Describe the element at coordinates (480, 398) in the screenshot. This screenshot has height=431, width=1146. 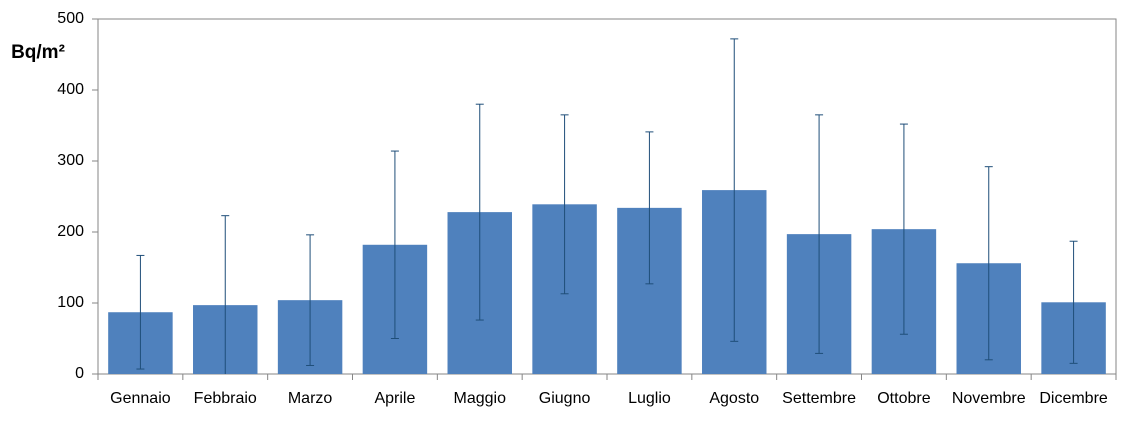
I see `x-tick-label: Maggio` at that location.